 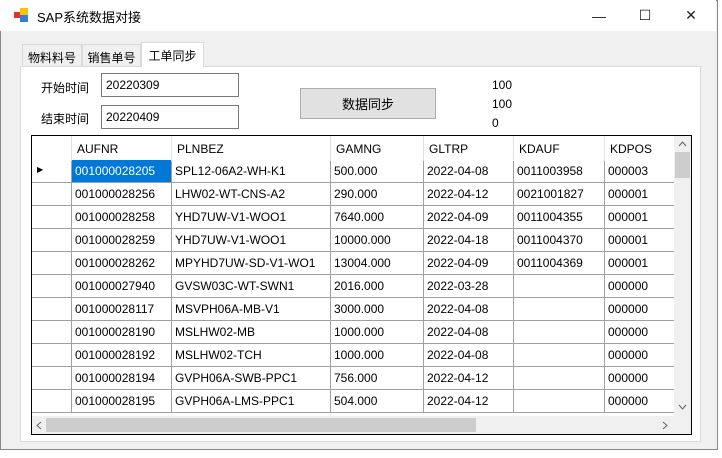 What do you see at coordinates (251, 194) in the screenshot?
I see `cell-plnbez: LHW02-WT-CNS-A2` at bounding box center [251, 194].